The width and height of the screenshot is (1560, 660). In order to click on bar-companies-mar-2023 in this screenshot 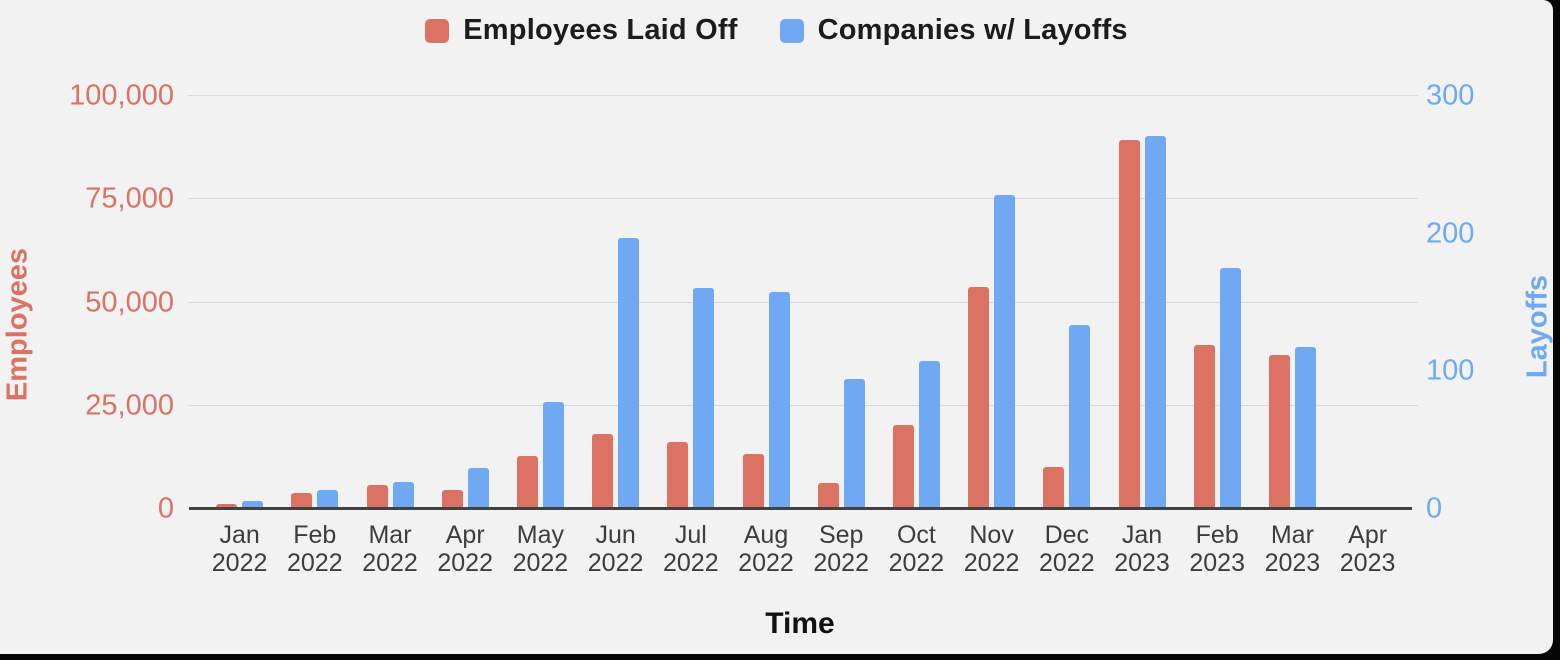, I will do `click(1305, 427)`.